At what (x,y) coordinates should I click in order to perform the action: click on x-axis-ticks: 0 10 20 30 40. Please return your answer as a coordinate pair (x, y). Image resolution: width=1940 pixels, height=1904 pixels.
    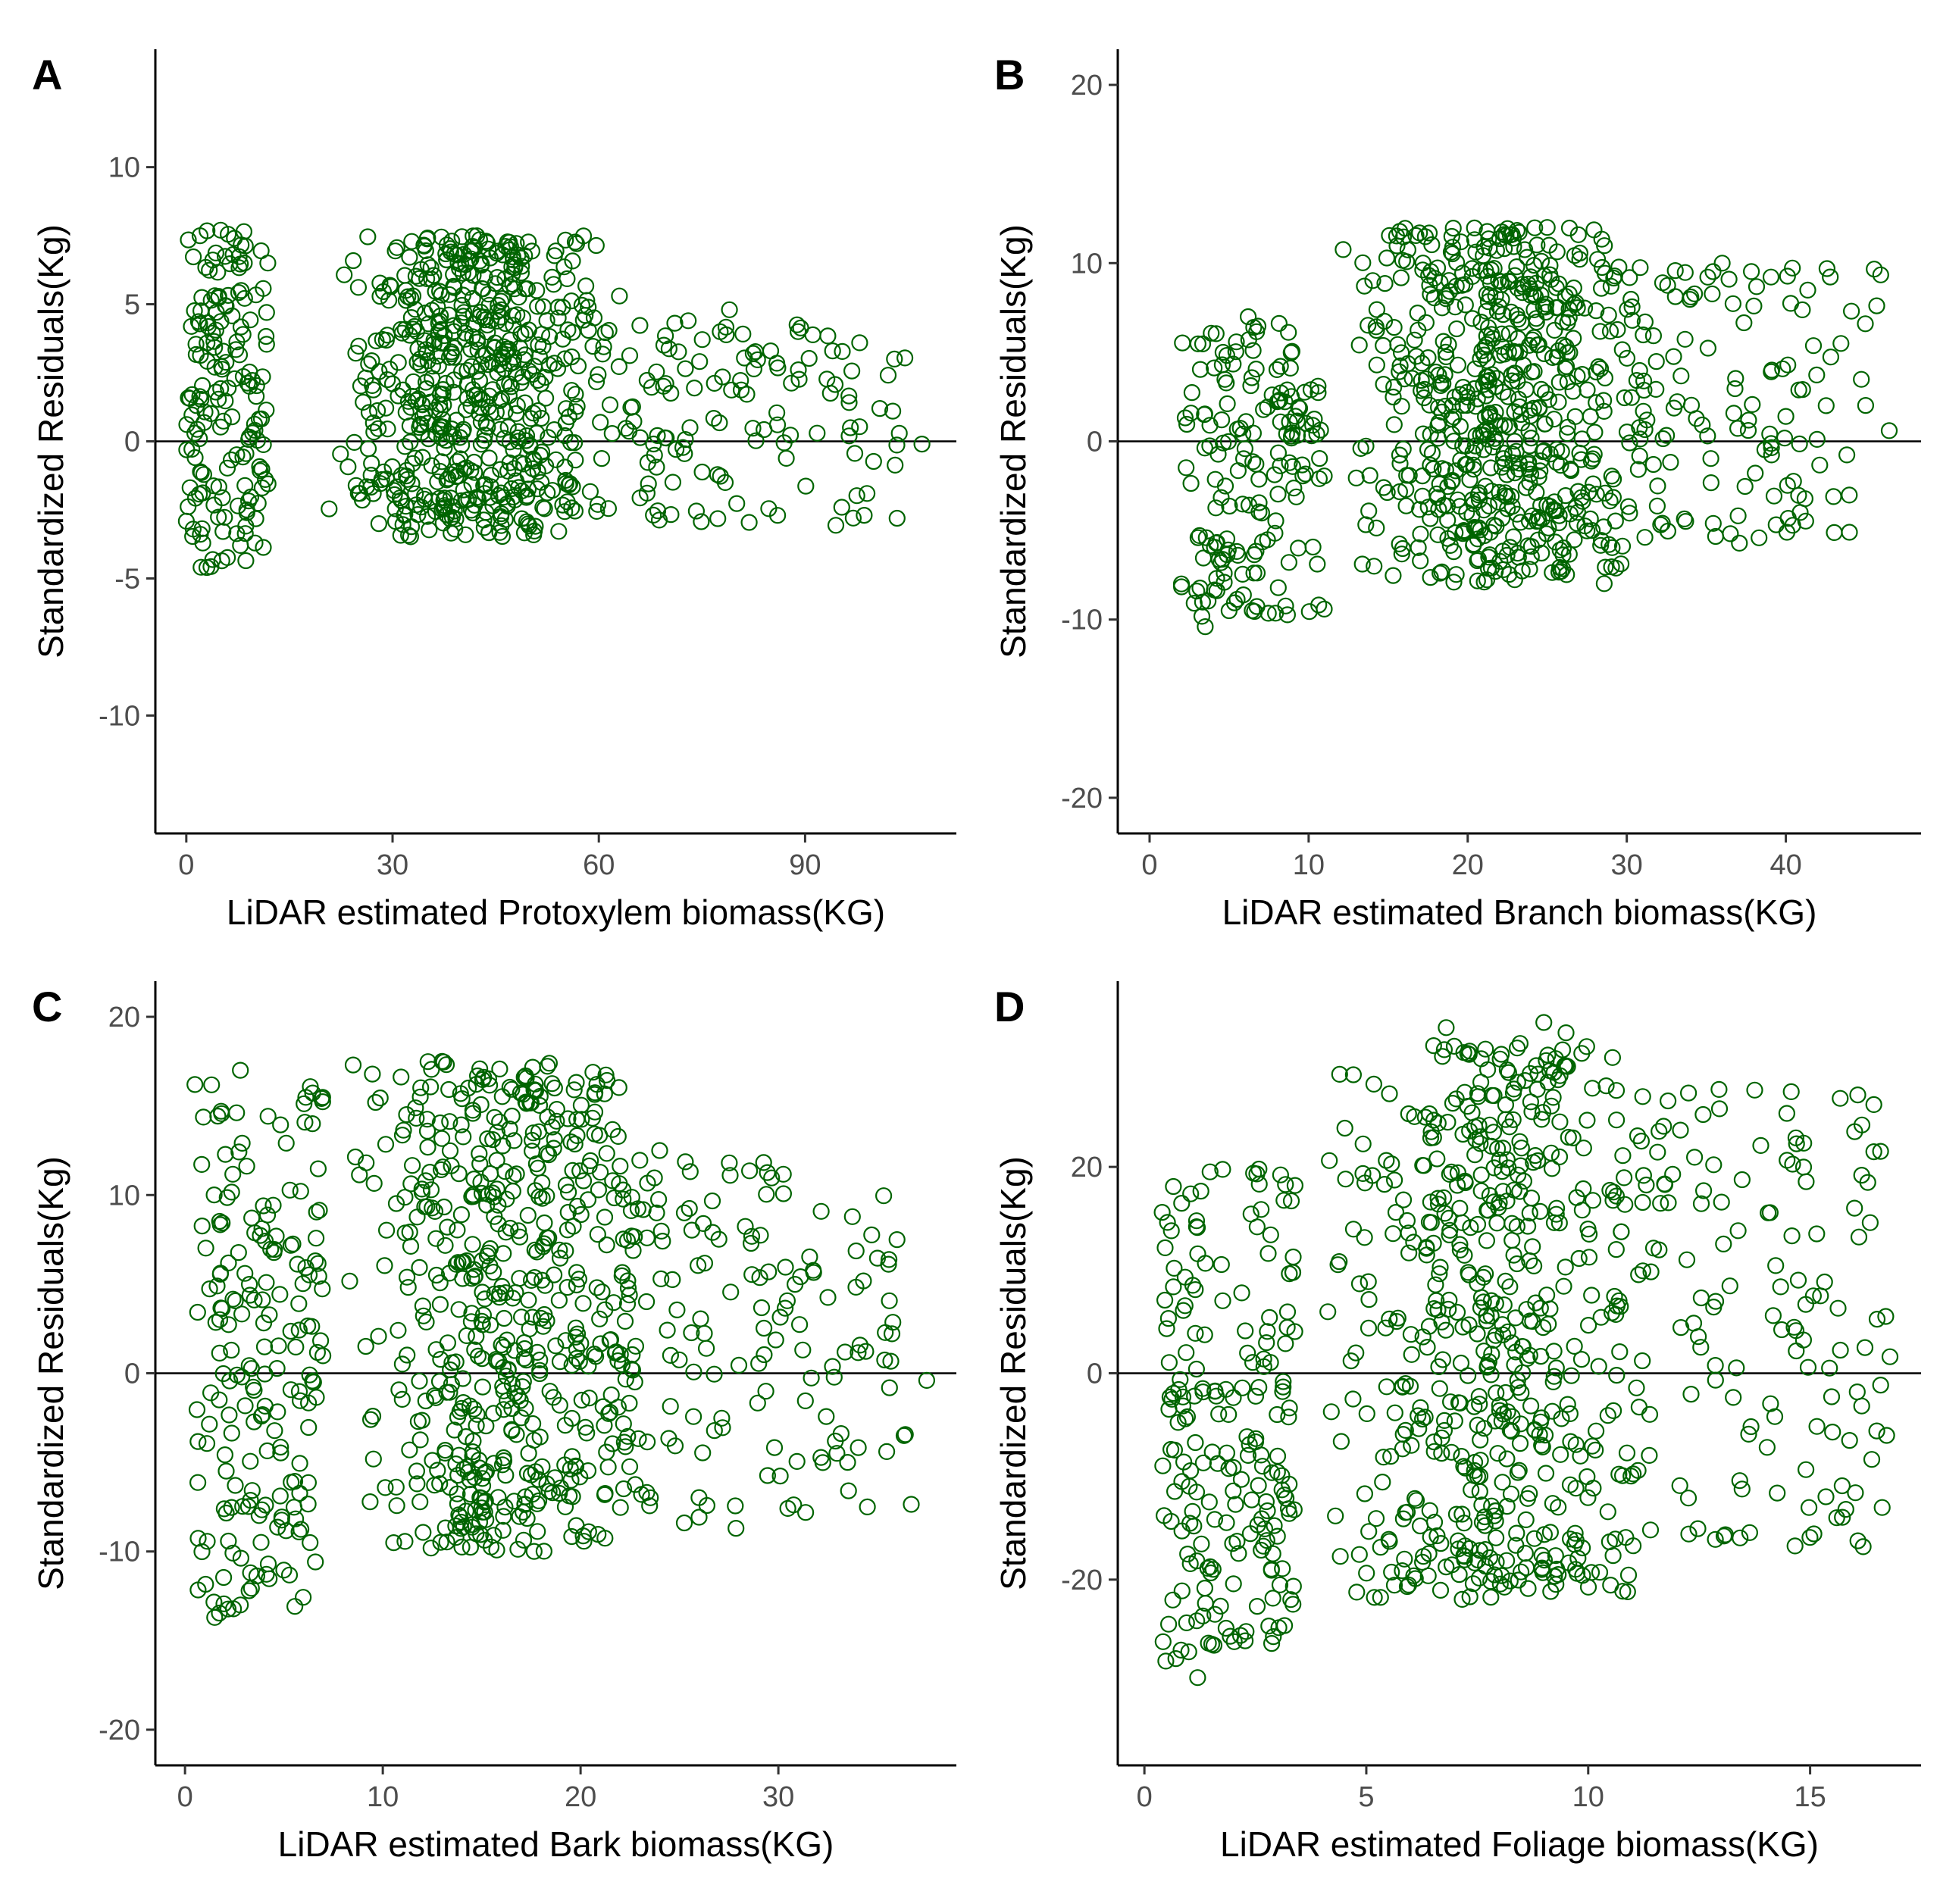
    Looking at the image, I should click on (1471, 857).